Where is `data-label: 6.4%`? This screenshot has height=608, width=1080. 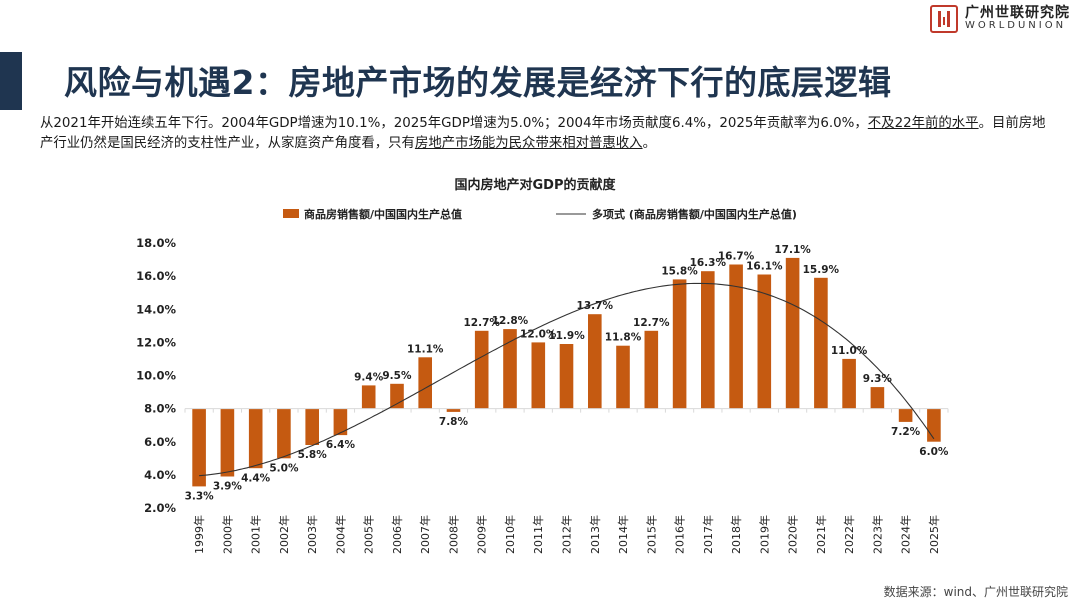 data-label: 6.4% is located at coordinates (341, 445).